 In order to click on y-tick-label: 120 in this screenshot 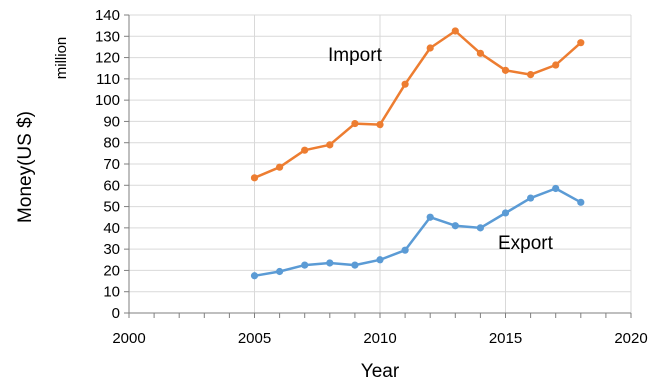, I will do `click(107, 58)`.